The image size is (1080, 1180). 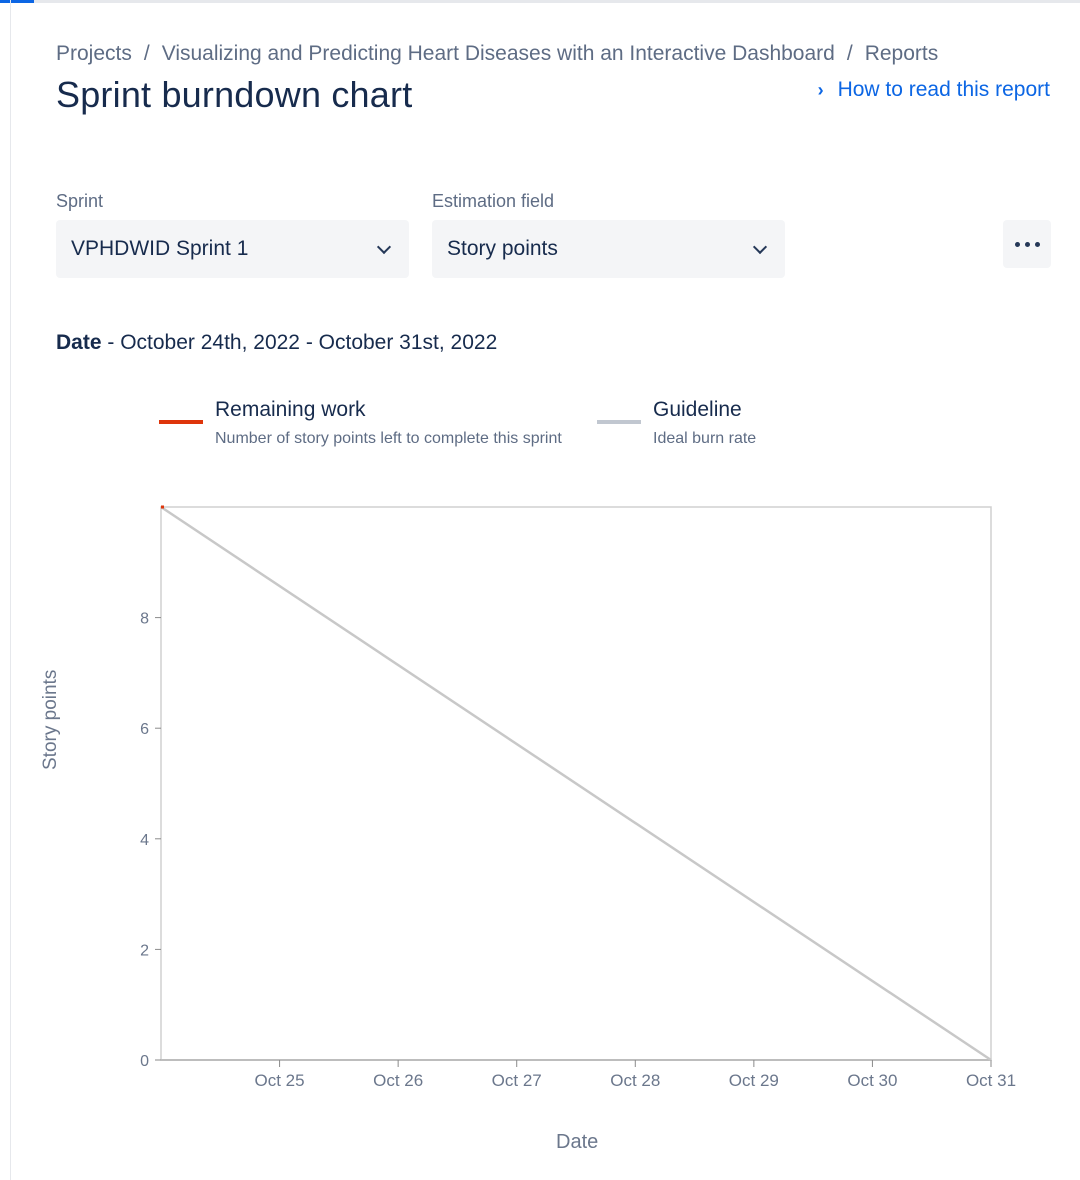 I want to click on x-tick-label: Oct 27, so click(x=517, y=1080).